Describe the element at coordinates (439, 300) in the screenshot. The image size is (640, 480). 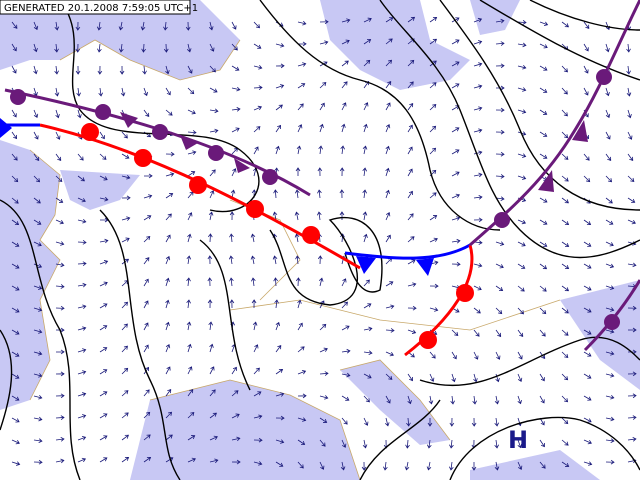
I see `warm-front` at that location.